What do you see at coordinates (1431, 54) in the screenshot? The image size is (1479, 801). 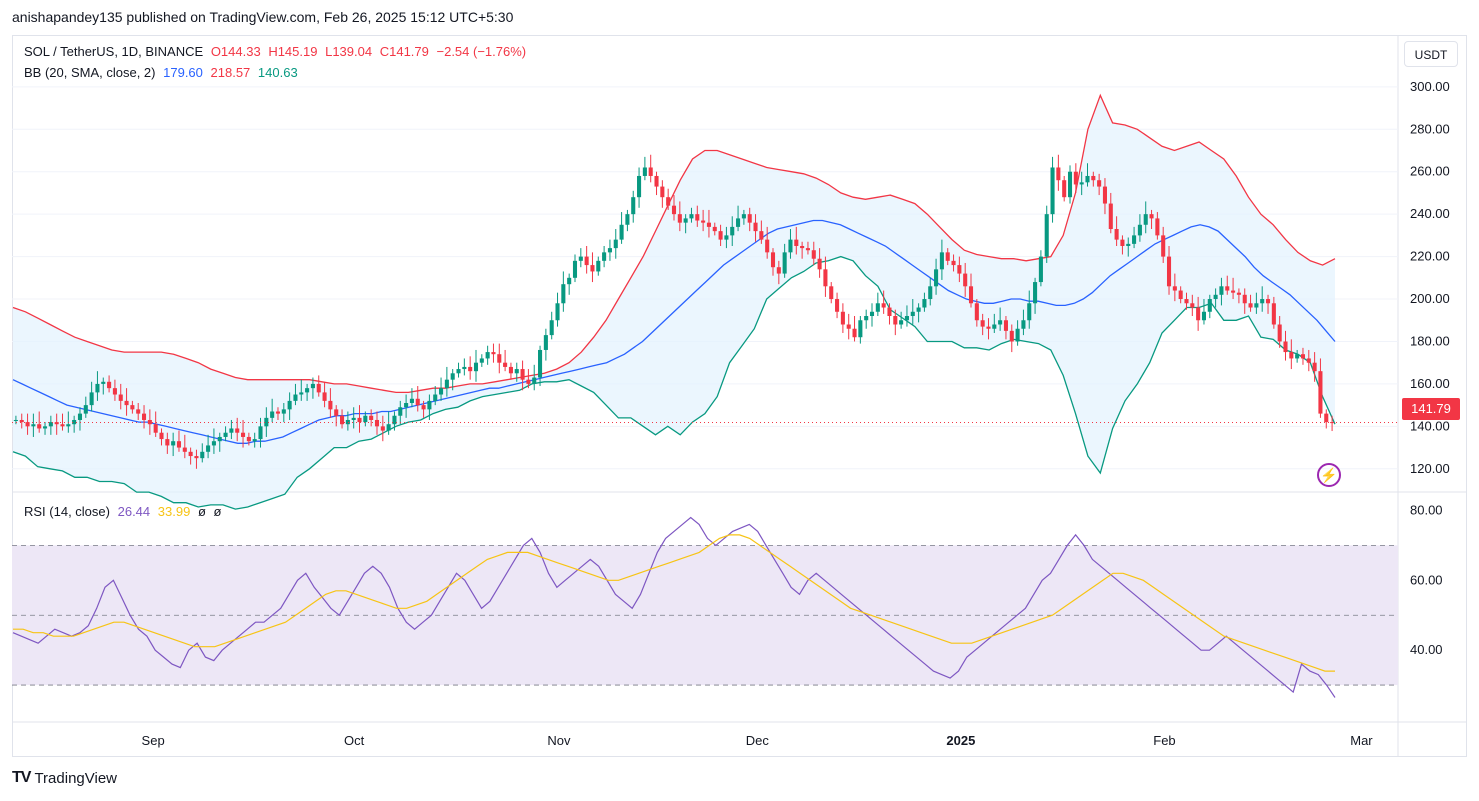 I see `currency-button: USDT` at bounding box center [1431, 54].